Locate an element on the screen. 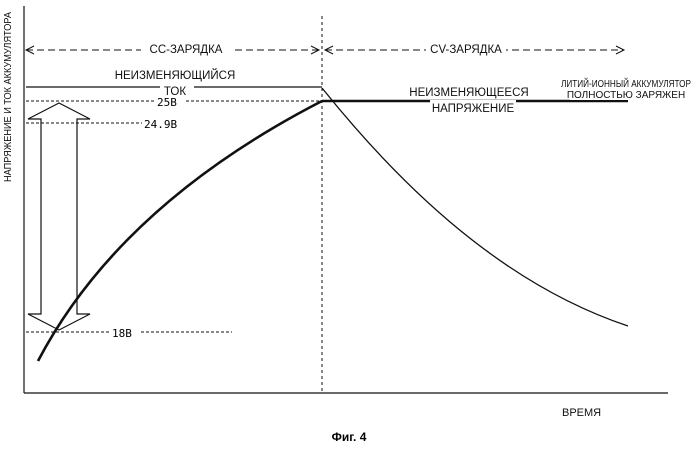 This screenshot has width=699, height=449. voltage-24-9-label: 24.9В is located at coordinates (160, 124).